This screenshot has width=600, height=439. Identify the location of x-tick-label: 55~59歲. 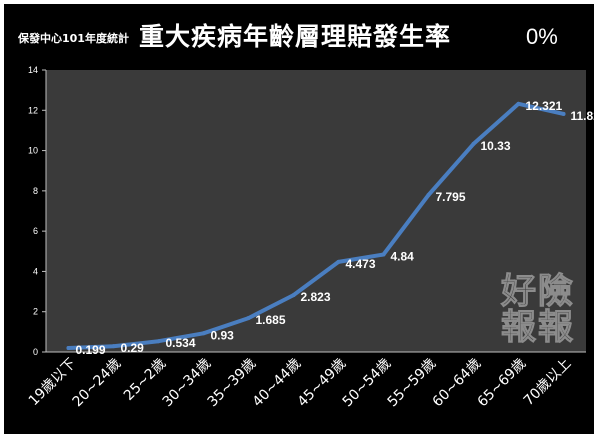
(412, 383).